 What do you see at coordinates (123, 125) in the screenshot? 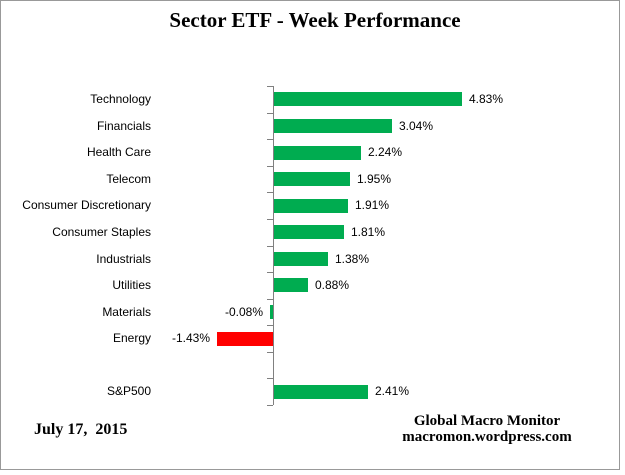
I see `category-label-financials: Financials` at bounding box center [123, 125].